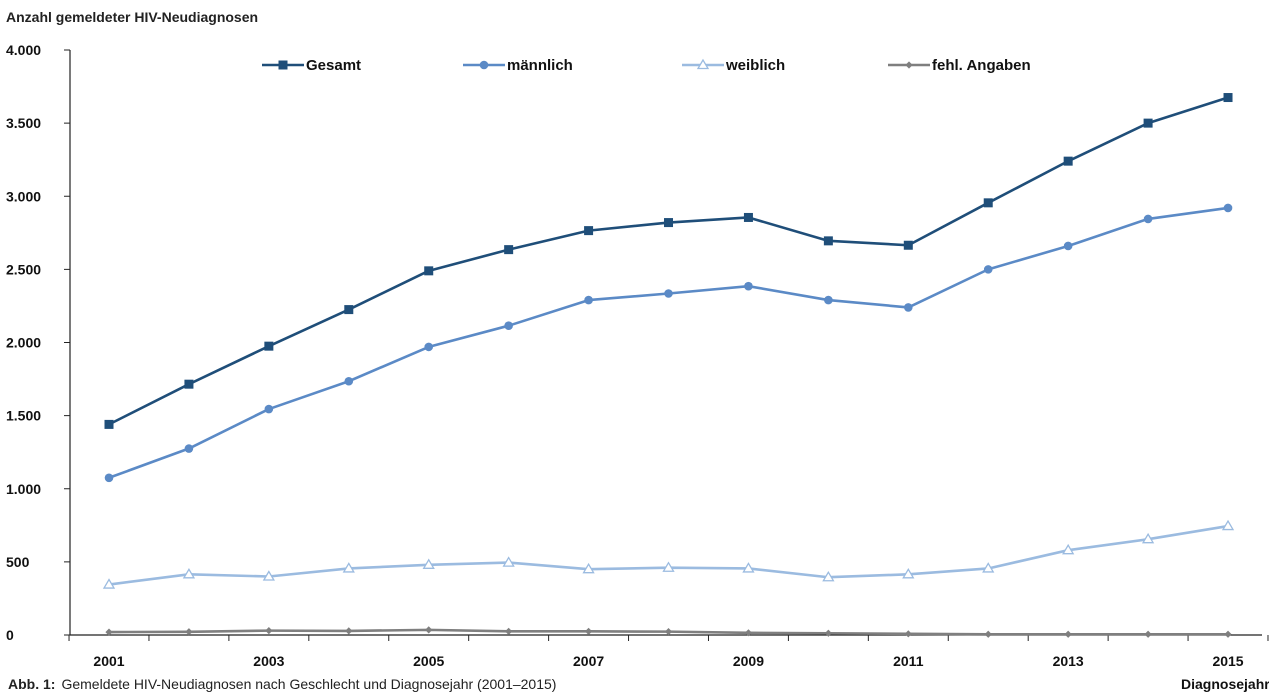  I want to click on y-tick-label: 2.000, so click(23, 343).